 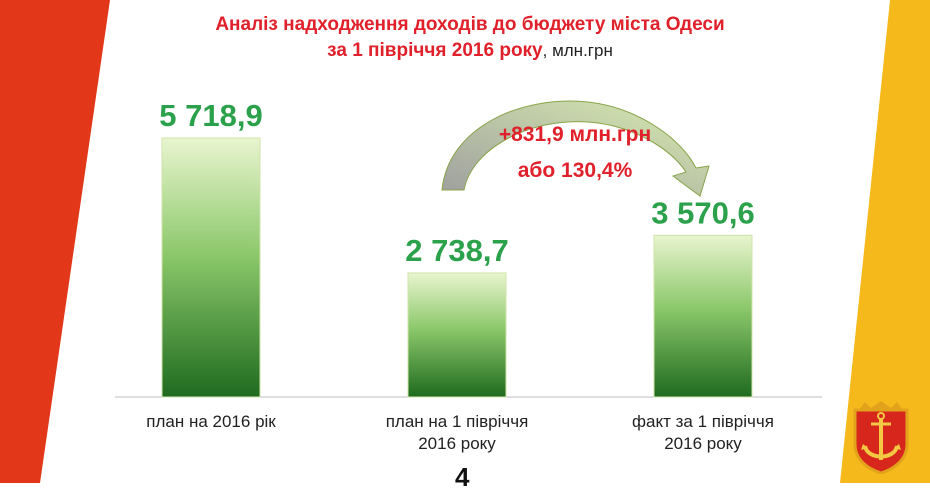 What do you see at coordinates (881, 437) in the screenshot?
I see `odessa-coat-of-arms-icon` at bounding box center [881, 437].